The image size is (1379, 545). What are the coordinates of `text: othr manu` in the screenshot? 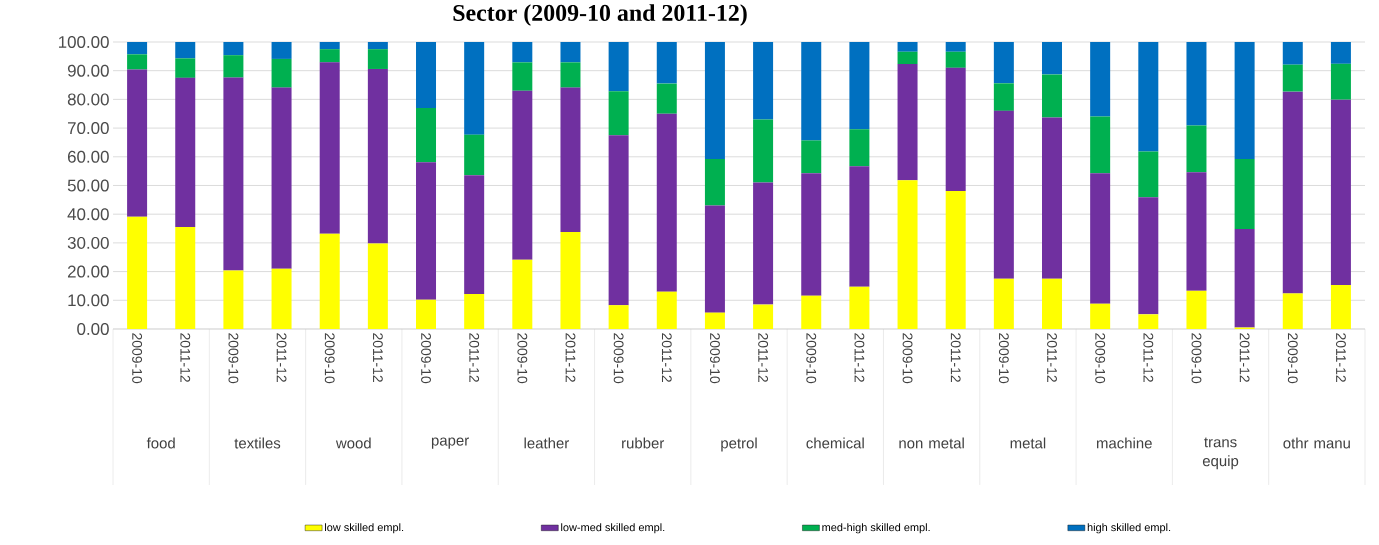 It's located at (1316, 443).